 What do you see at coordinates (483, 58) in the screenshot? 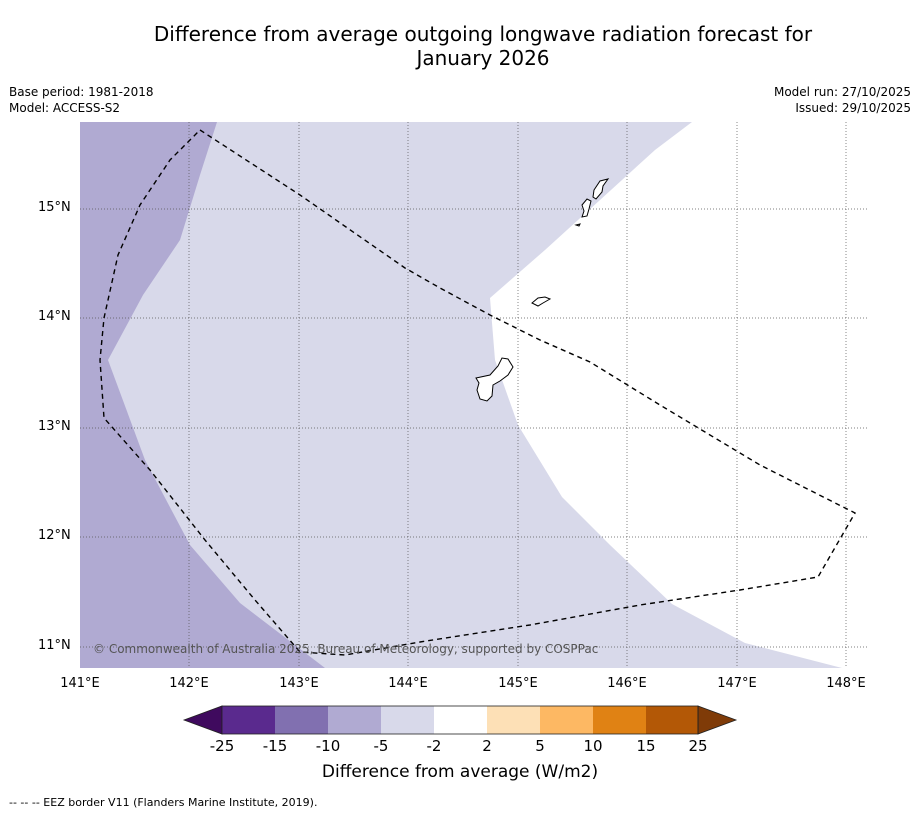
I see `title-line-2: January 2026` at bounding box center [483, 58].